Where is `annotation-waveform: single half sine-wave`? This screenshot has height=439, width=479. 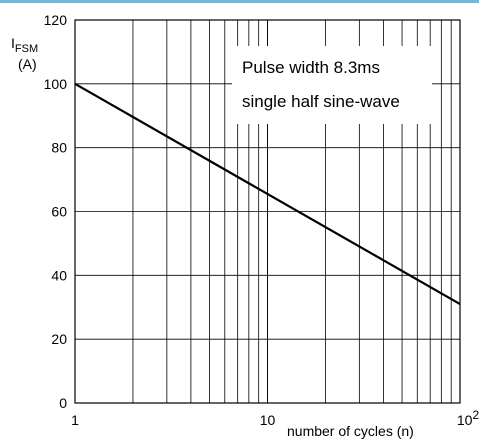 annotation-waveform: single half sine-wave is located at coordinates (321, 101).